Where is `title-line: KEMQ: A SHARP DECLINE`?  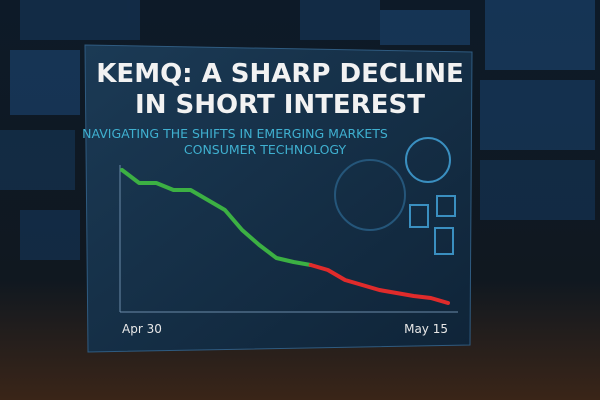
title-line: KEMQ: A SHARP DECLINE is located at coordinates (279, 74).